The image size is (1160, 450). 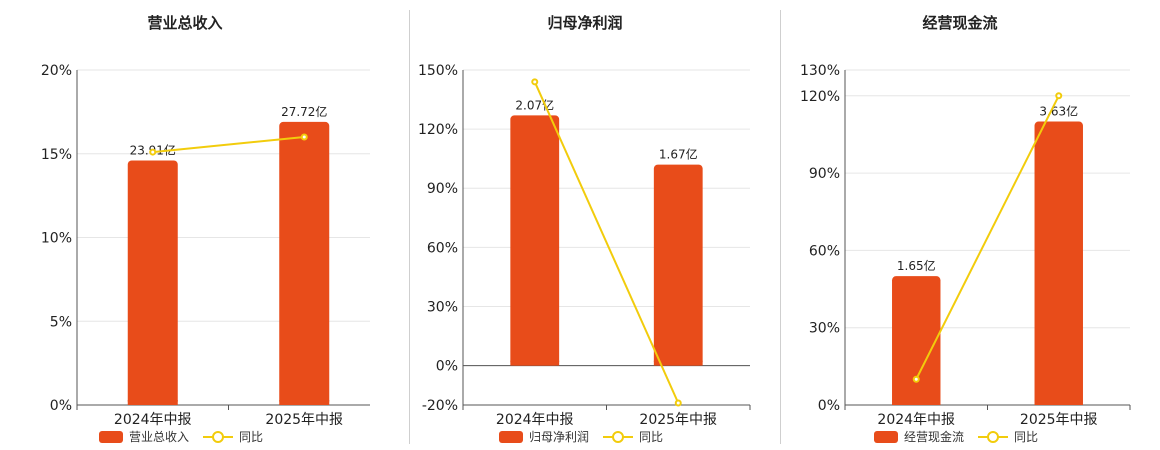 What do you see at coordinates (158, 437) in the screenshot?
I see `legend-bar-label: 营业总收入` at bounding box center [158, 437].